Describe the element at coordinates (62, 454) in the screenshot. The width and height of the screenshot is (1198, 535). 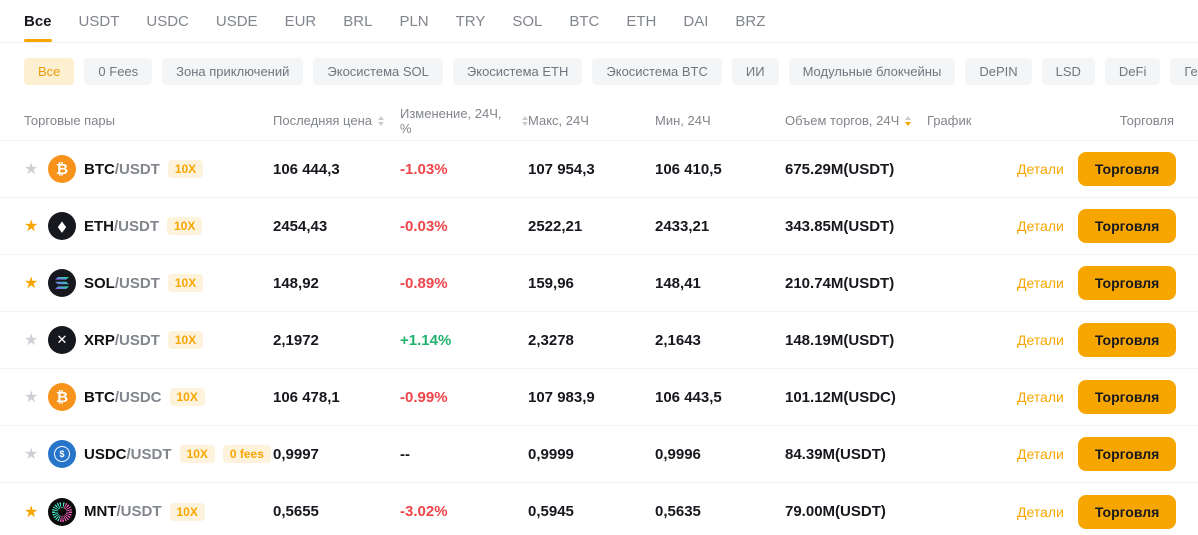
I see `usdc-coin-icon` at that location.